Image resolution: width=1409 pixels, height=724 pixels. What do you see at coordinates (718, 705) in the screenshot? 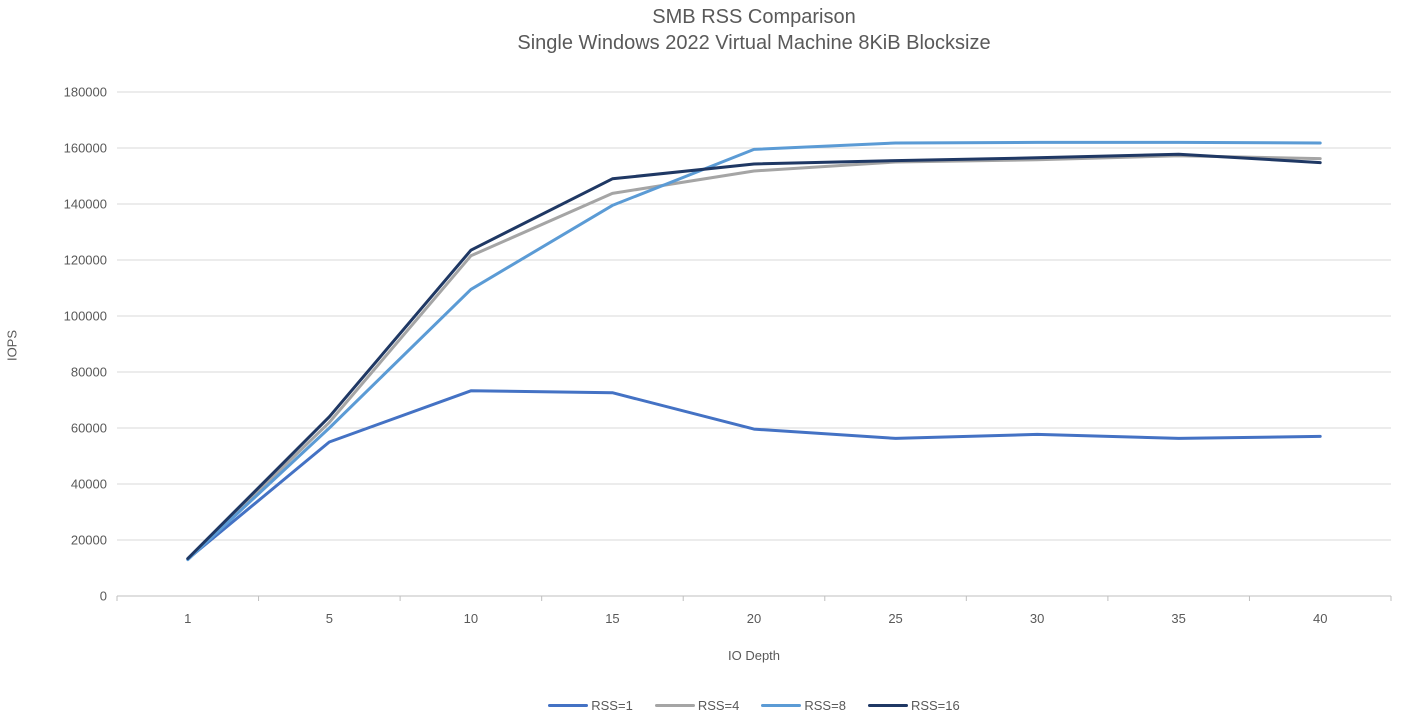
I see `legend-label: RSS=4` at bounding box center [718, 705].